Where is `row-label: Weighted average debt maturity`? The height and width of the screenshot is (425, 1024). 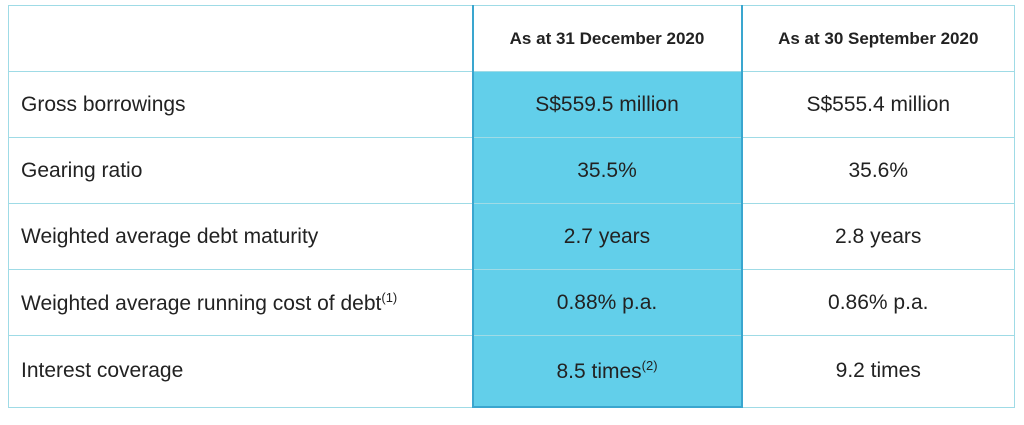
row-label: Weighted average debt maturity is located at coordinates (240, 236).